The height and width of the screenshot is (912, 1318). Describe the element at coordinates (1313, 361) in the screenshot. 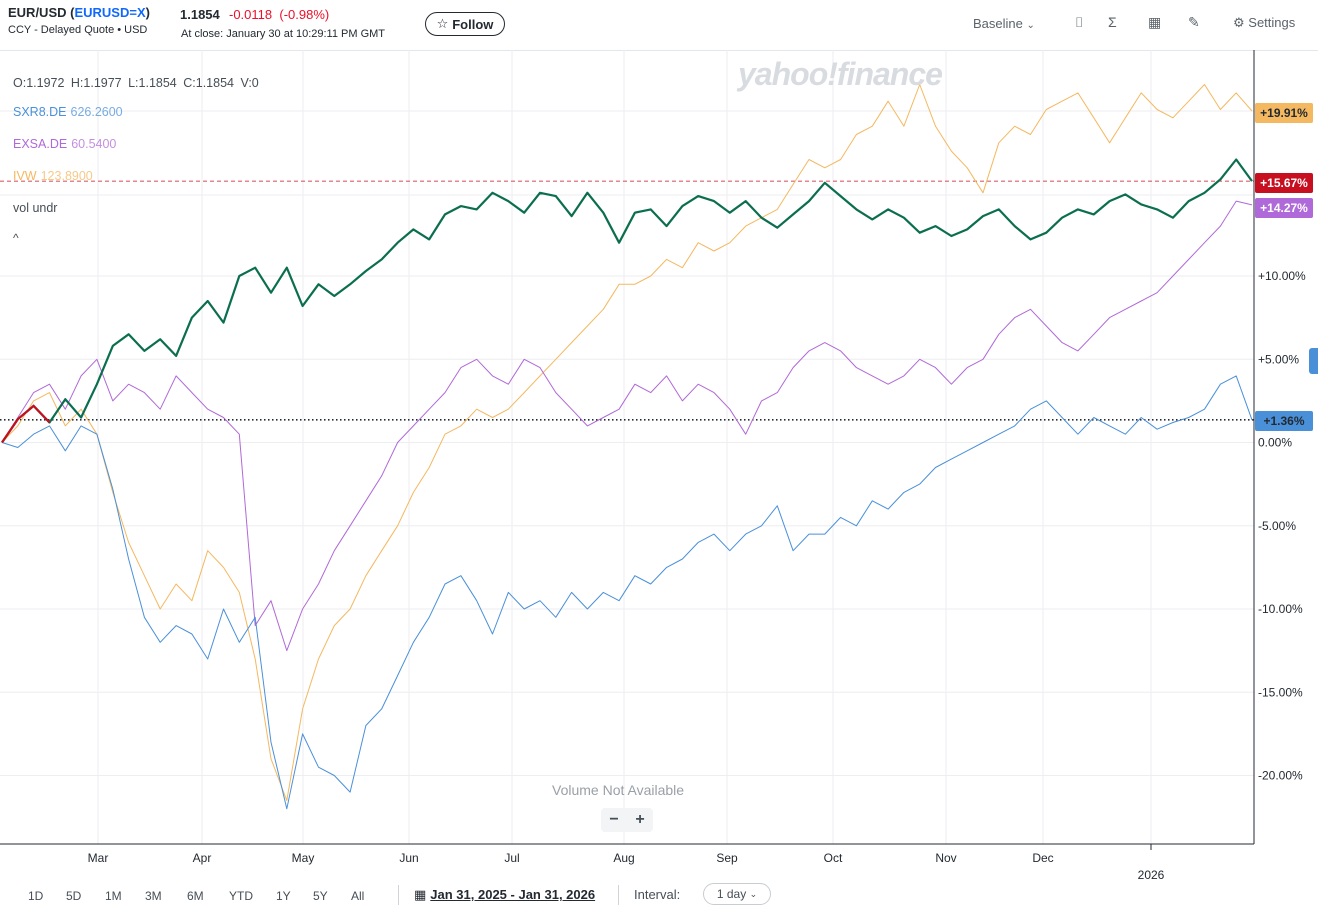

I see `side-panel-handle` at that location.